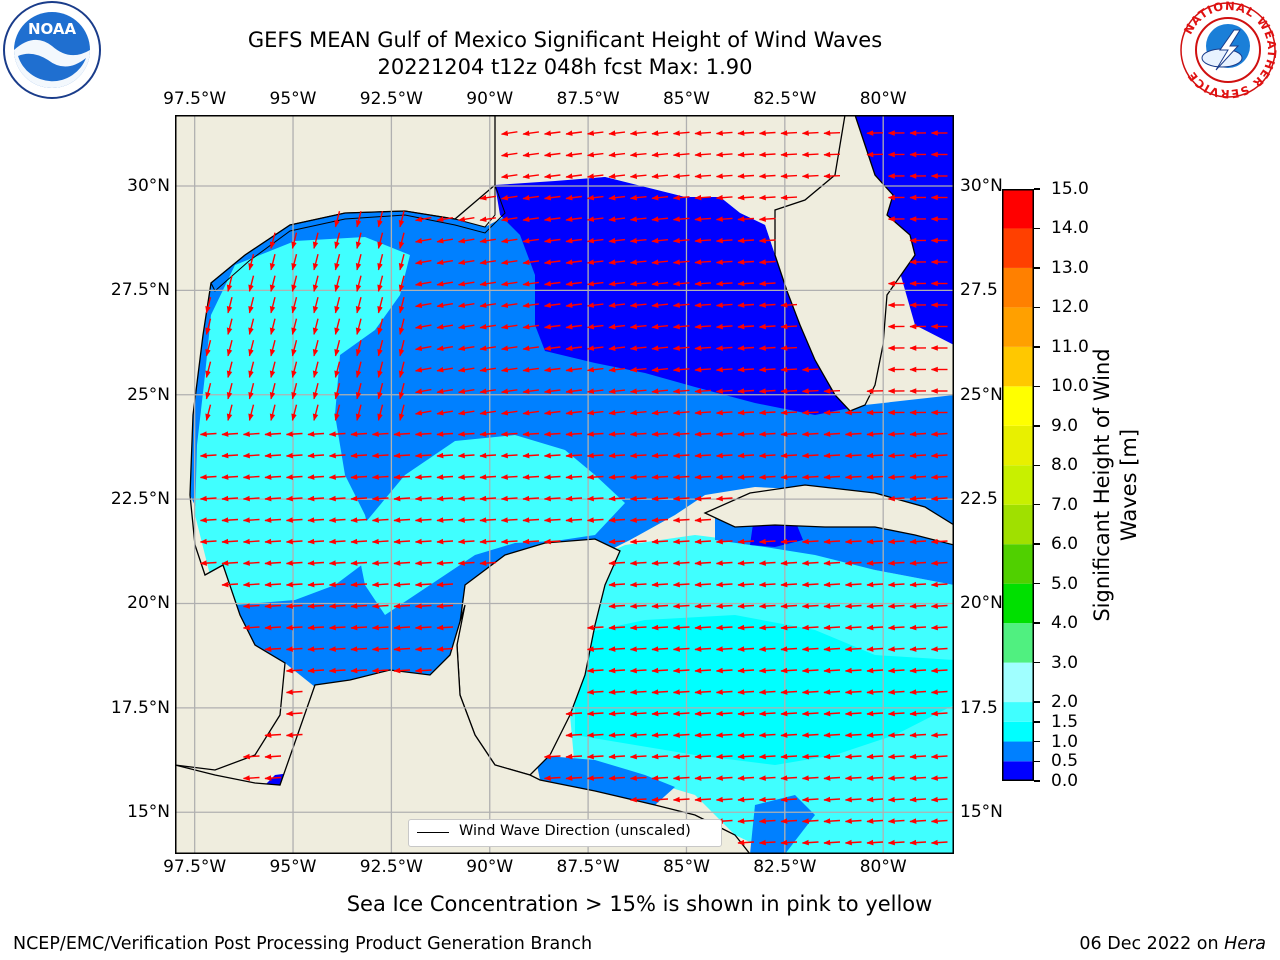 Image resolution: width=1280 pixels, height=960 pixels. Describe the element at coordinates (1070, 307) in the screenshot. I see `colorbar-tick-14: 12.0` at that location.